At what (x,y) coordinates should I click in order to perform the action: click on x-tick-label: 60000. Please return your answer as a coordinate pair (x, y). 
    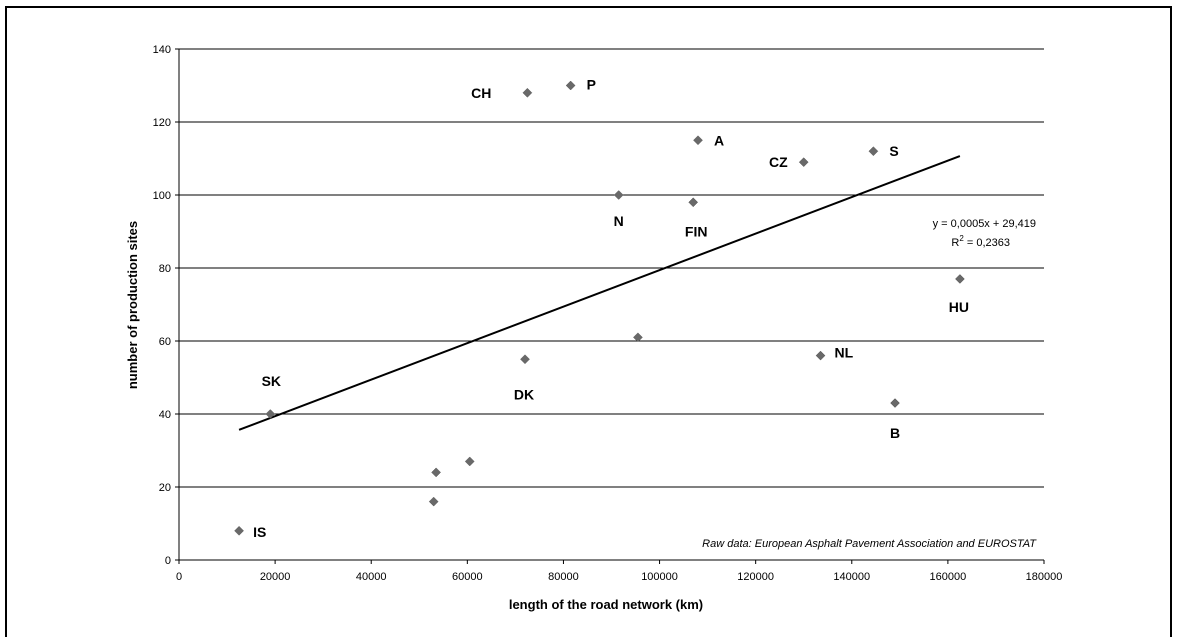
    Looking at the image, I should click on (467, 577).